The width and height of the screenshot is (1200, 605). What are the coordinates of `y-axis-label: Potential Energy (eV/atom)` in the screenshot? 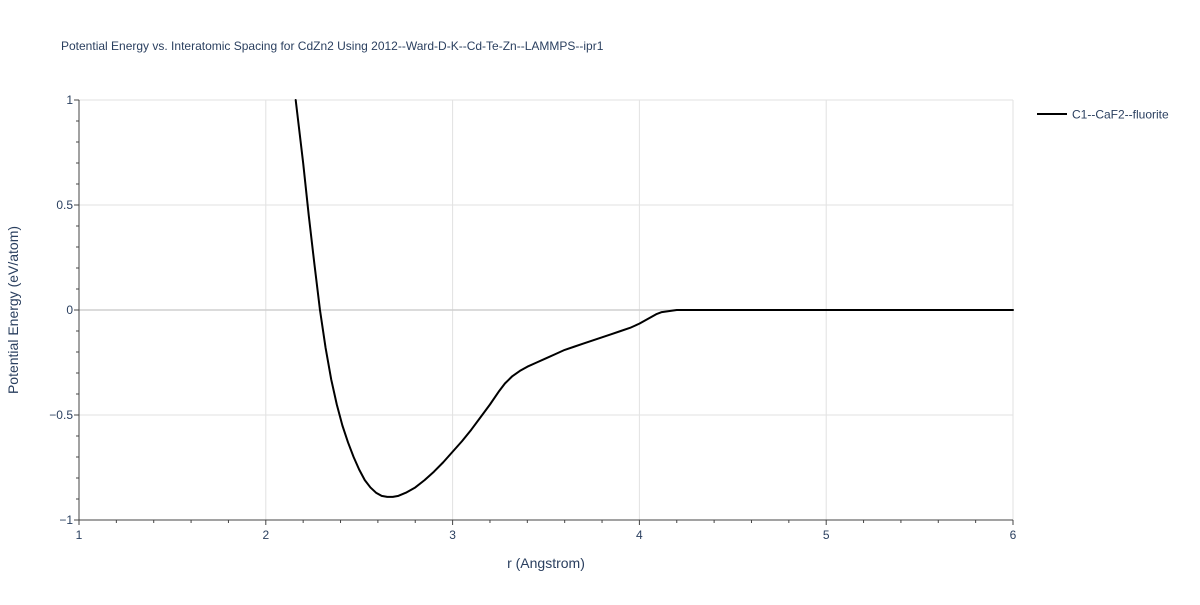 It's located at (13, 310).